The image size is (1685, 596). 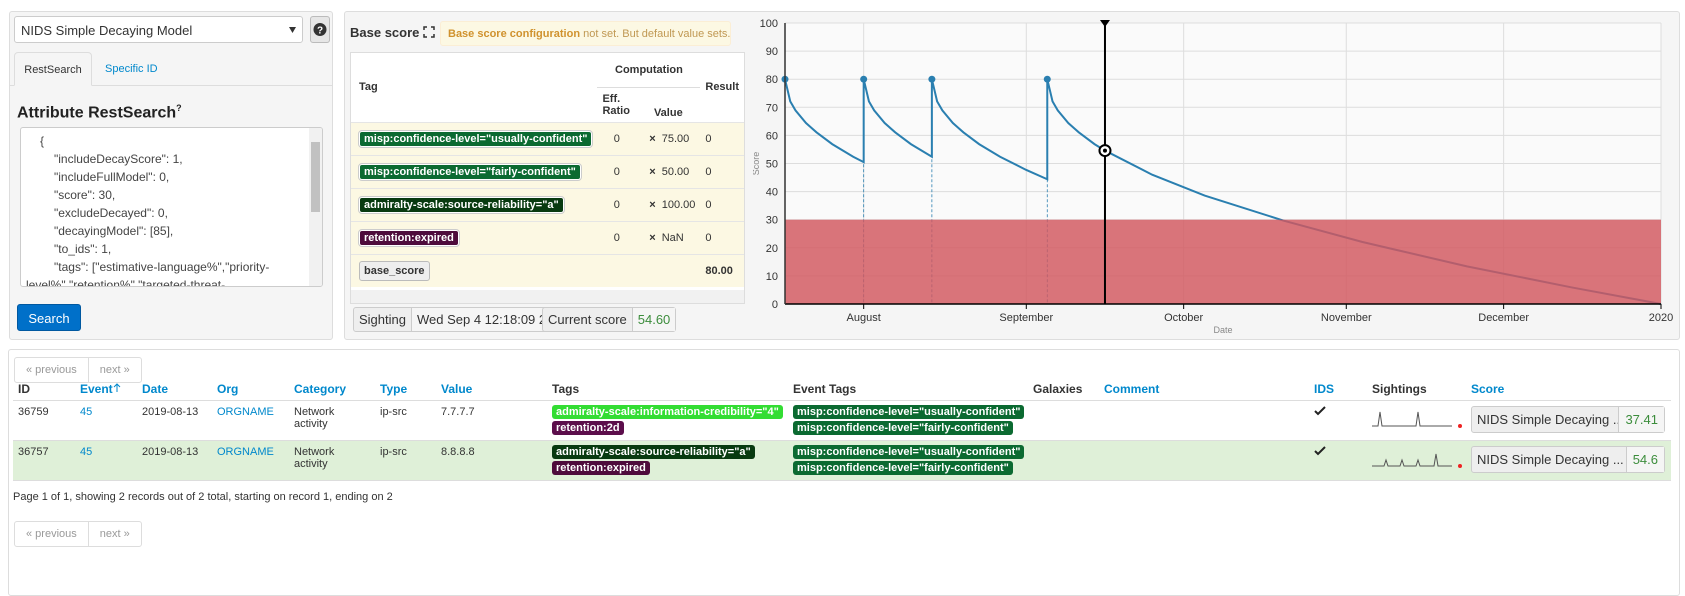 I want to click on column-header: Event Tags, so click(x=908, y=389).